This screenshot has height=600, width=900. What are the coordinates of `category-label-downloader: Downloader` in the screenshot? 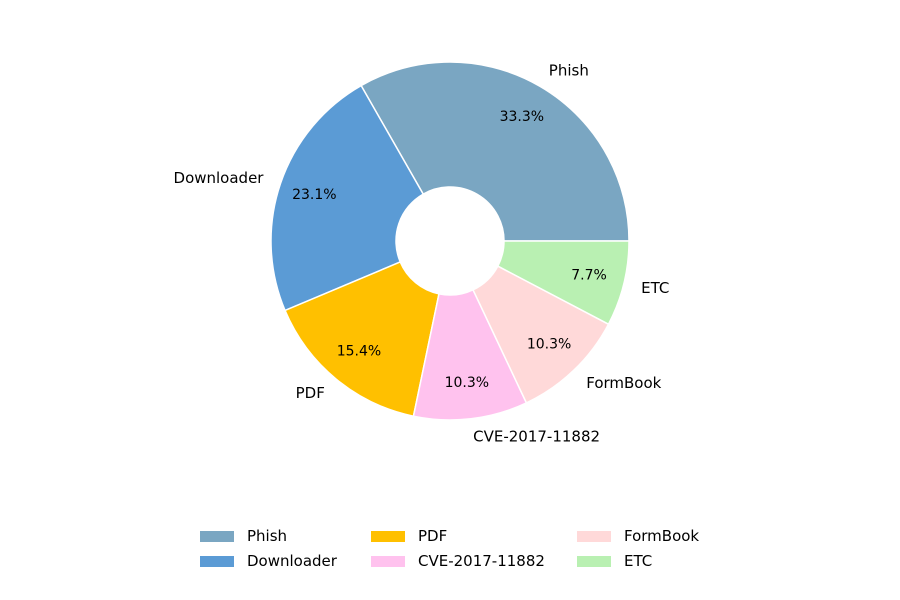 It's located at (219, 178).